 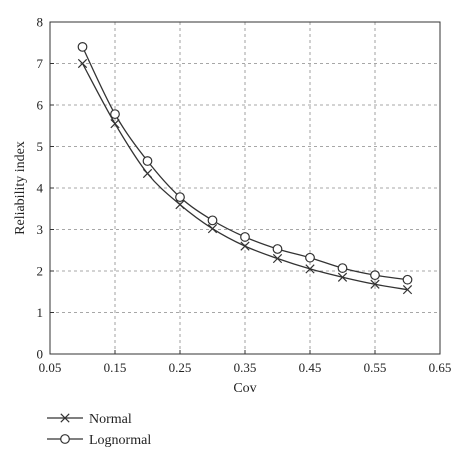 What do you see at coordinates (40, 146) in the screenshot?
I see `y-tick-label: 5` at bounding box center [40, 146].